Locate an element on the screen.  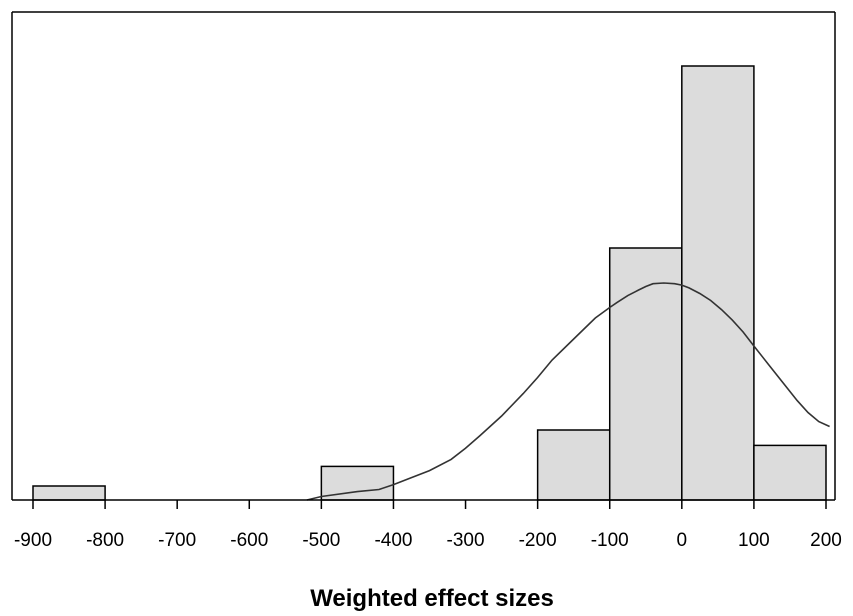
x-tick-label: -700 is located at coordinates (177, 540).